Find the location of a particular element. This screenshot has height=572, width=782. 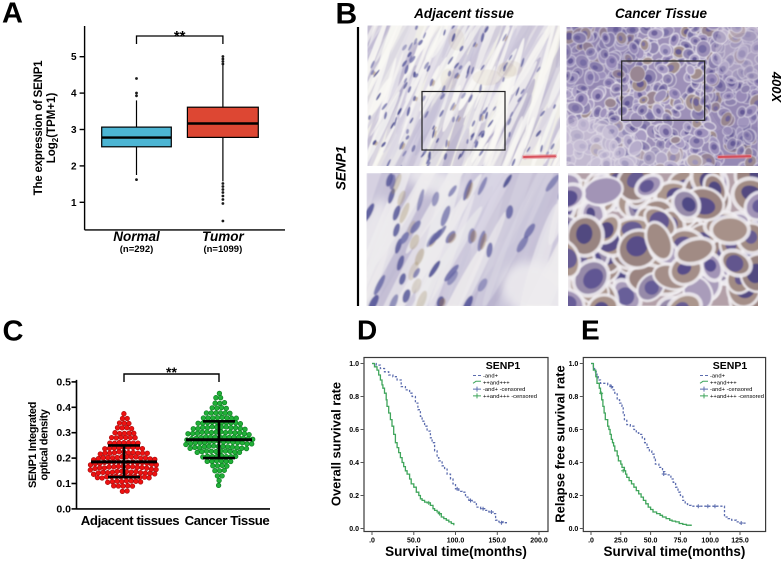

svg-text: 400X is located at coordinates (775, 87).